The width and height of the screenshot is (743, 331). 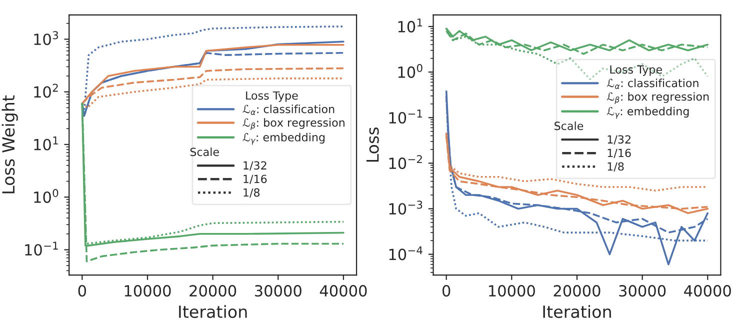 I want to click on y-axis-title: Loss Weight, so click(x=10, y=144).